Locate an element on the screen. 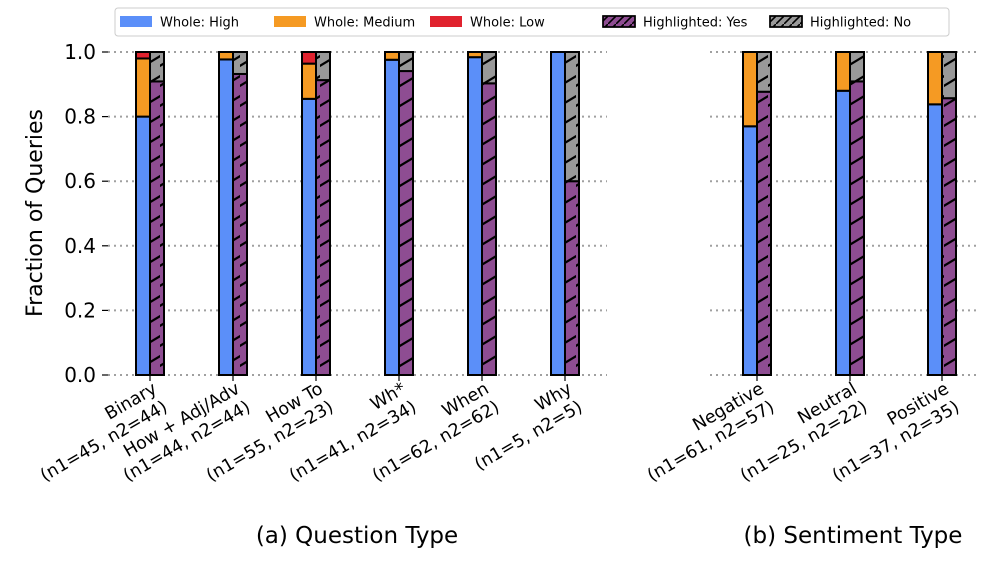  legend-item: Highlighted: Yes is located at coordinates (675, 23).